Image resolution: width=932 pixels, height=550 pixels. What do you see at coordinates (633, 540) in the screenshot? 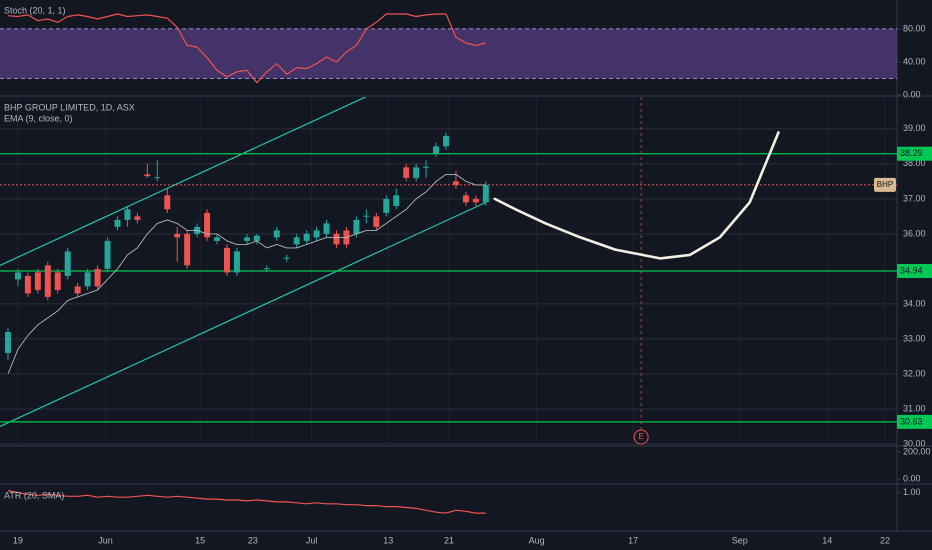
I see `x-tick-label: 17` at bounding box center [633, 540].